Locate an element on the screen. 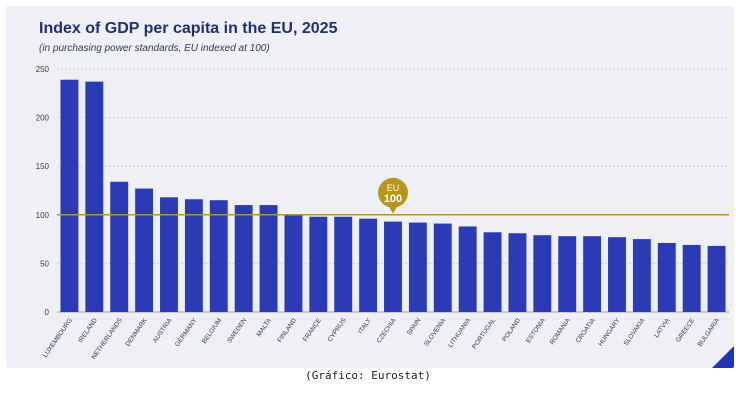 This screenshot has height=394, width=736. x-tick-label: BELGIUM is located at coordinates (212, 331).